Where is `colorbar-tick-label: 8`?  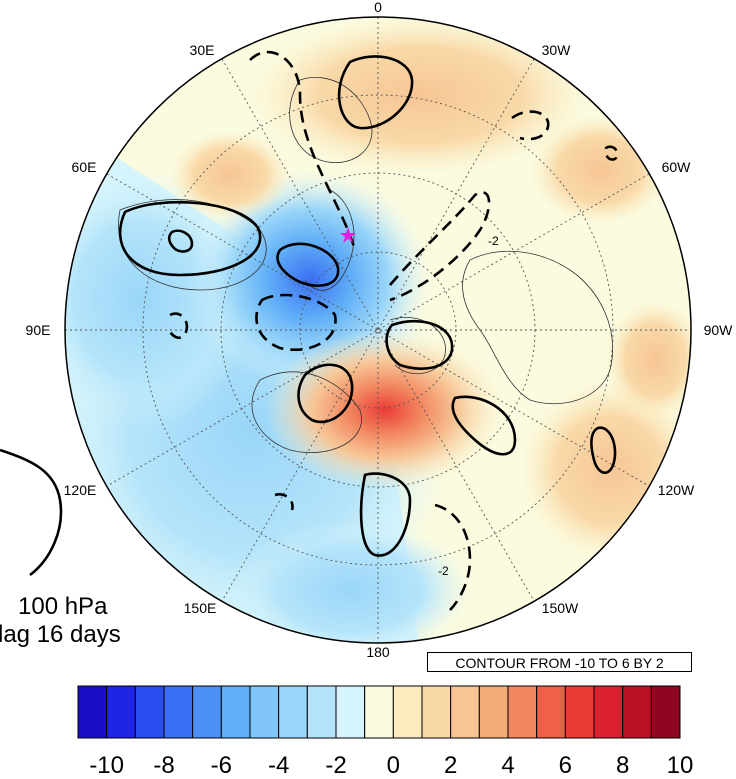
colorbar-tick-label: 8 is located at coordinates (622, 765).